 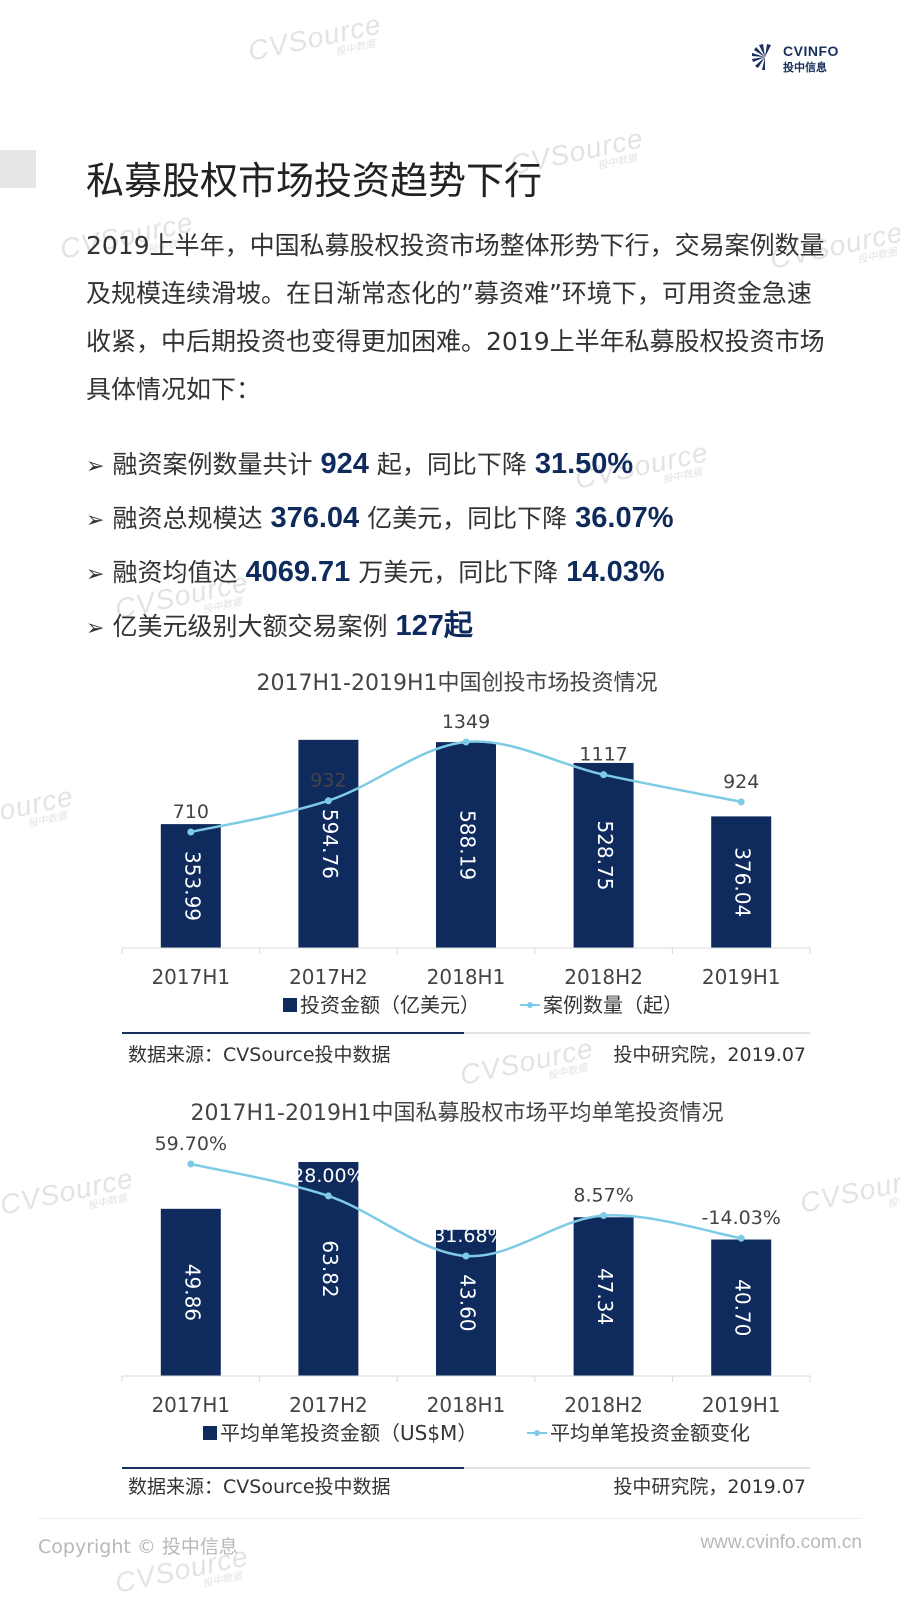 I want to click on stat-bullet: ➢ 亿美元级别大额交易案例 127起, so click(x=279, y=626).